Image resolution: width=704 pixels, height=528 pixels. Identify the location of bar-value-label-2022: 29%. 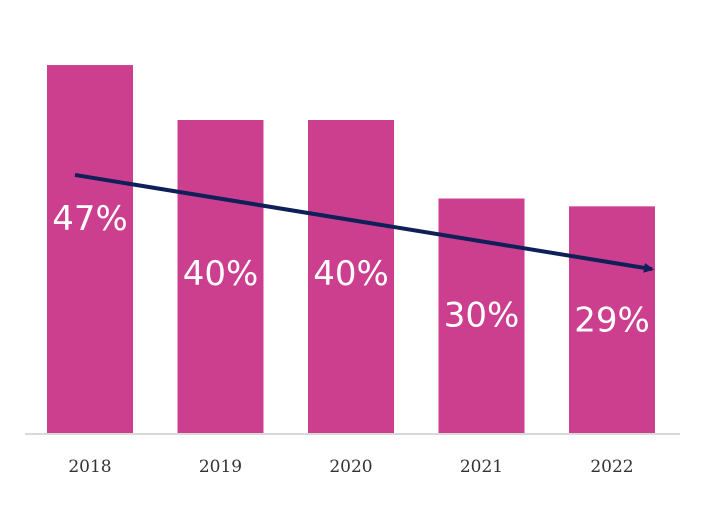
(612, 320).